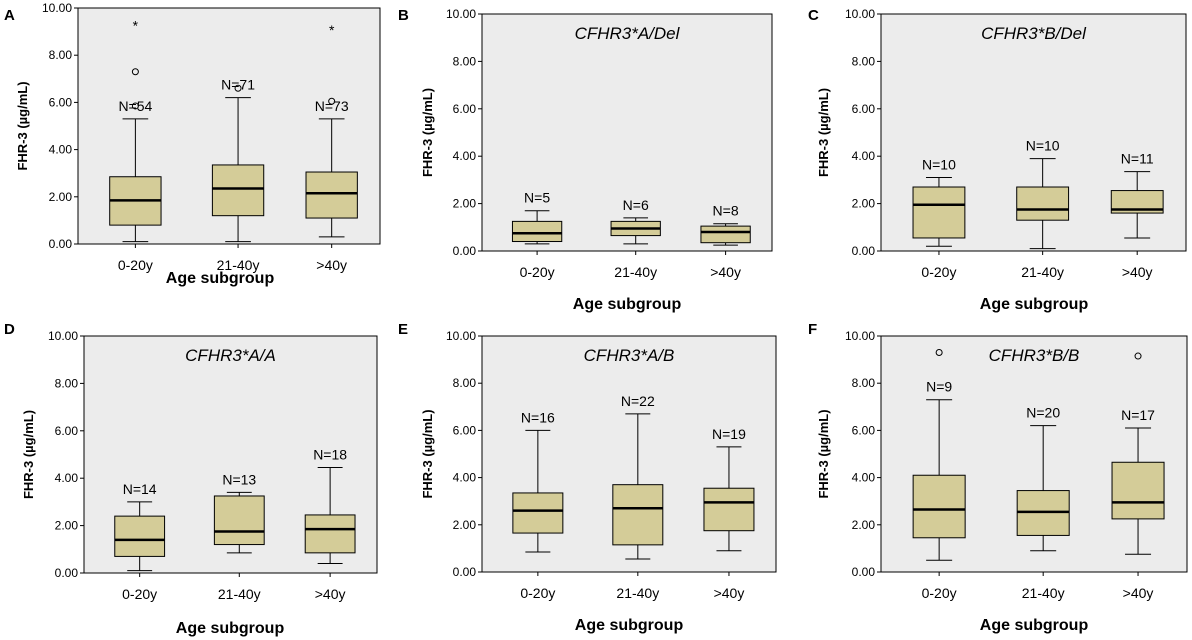  Describe the element at coordinates (538, 505) in the screenshot. I see `box-1: 0-20y N=16` at that location.